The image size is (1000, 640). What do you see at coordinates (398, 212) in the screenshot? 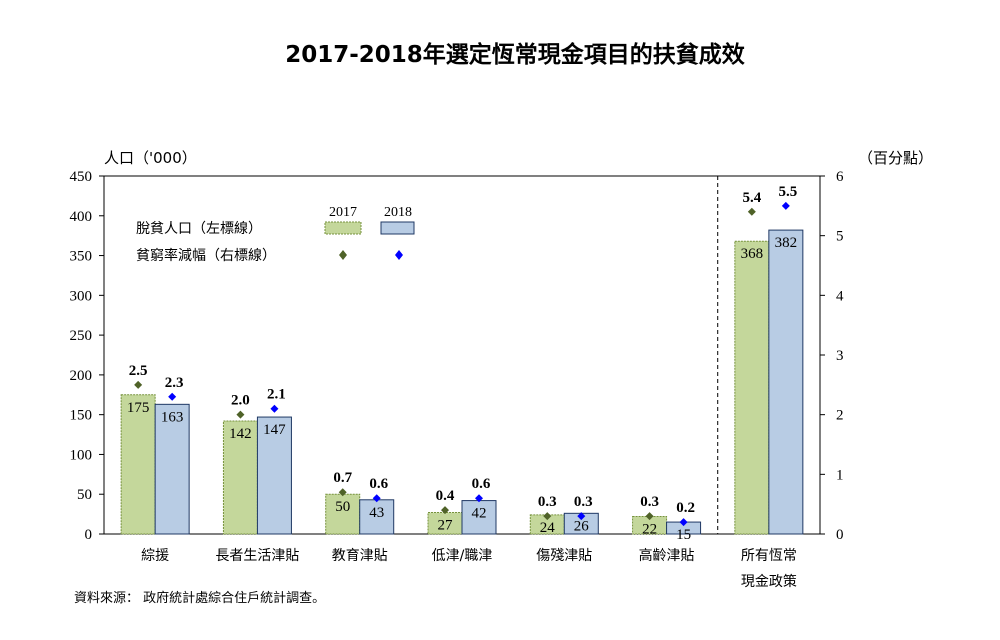
I see `legend-year-2018: 2018` at bounding box center [398, 212].